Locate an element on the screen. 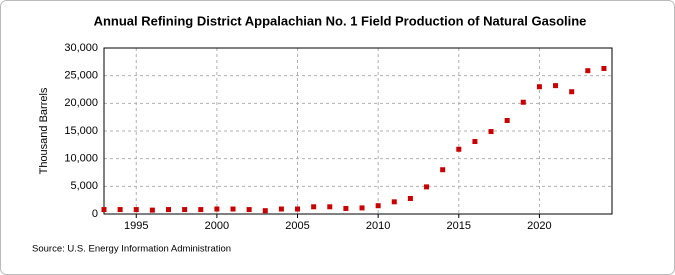  x-tick-label: 2020 is located at coordinates (539, 226).